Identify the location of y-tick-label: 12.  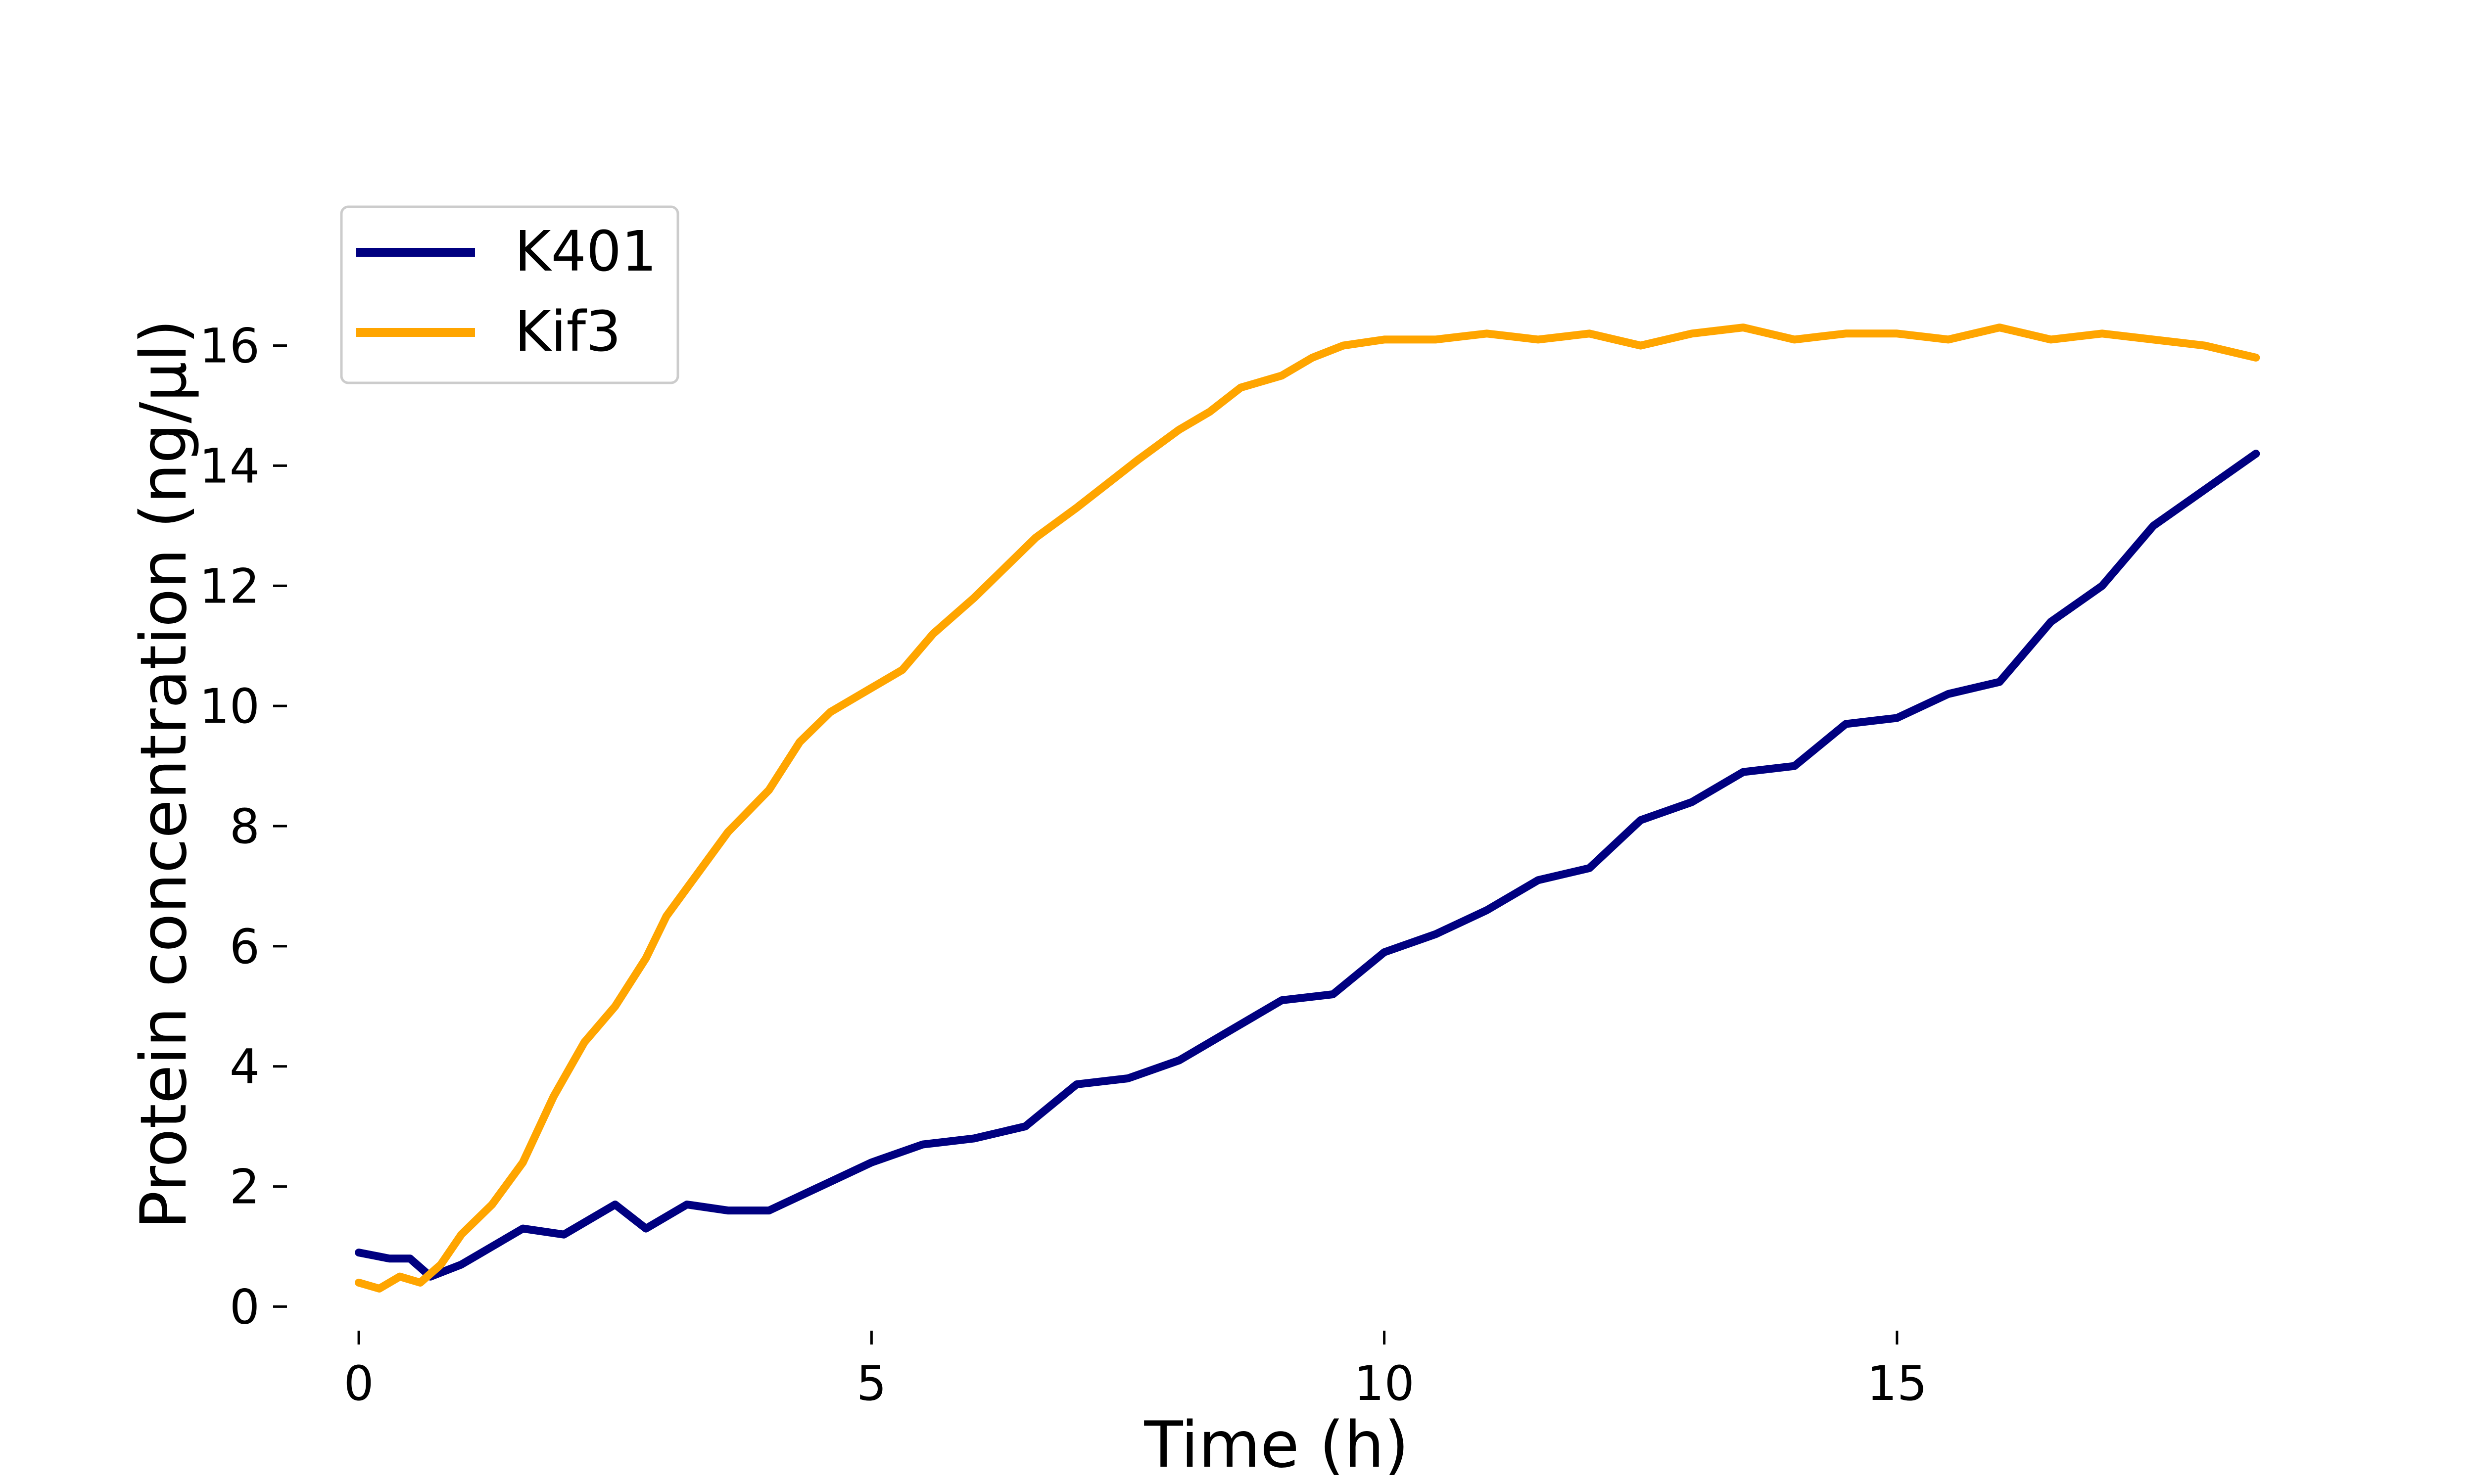
(230, 586).